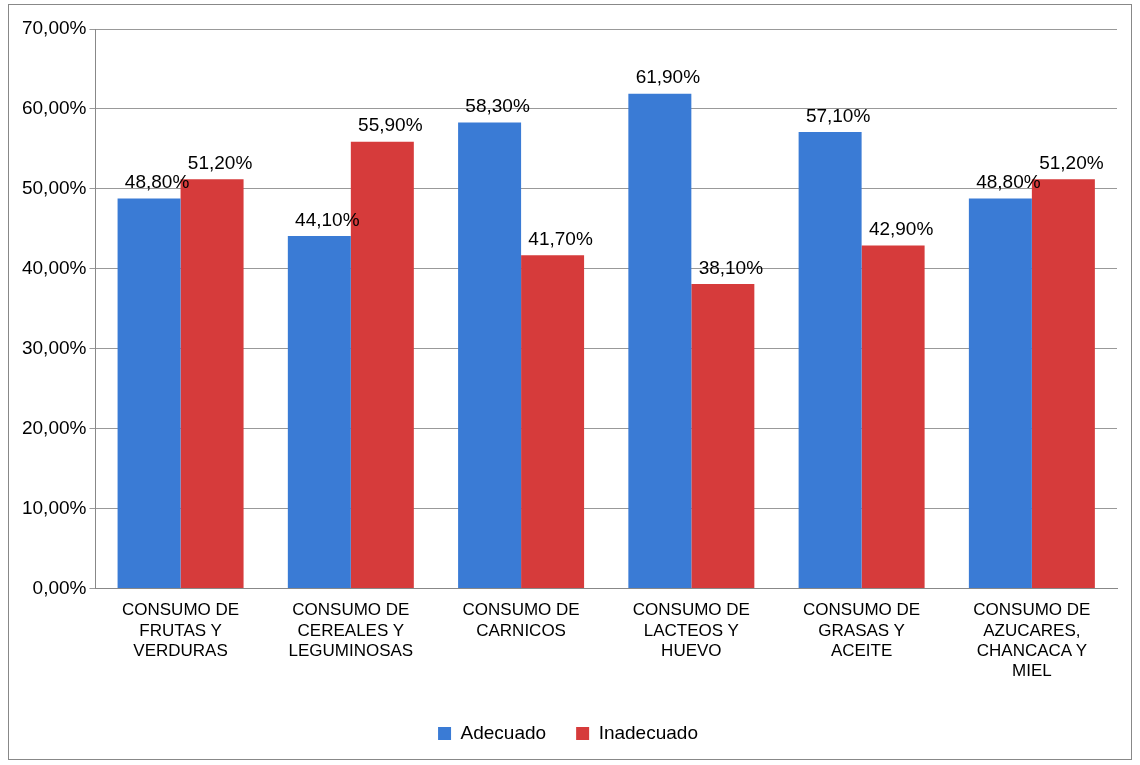 This screenshot has width=1140, height=765. Describe the element at coordinates (351, 630) in the screenshot. I see `x-tick-label: CONSUMO DE CEREALES Y LEGUMINOSAS` at that location.